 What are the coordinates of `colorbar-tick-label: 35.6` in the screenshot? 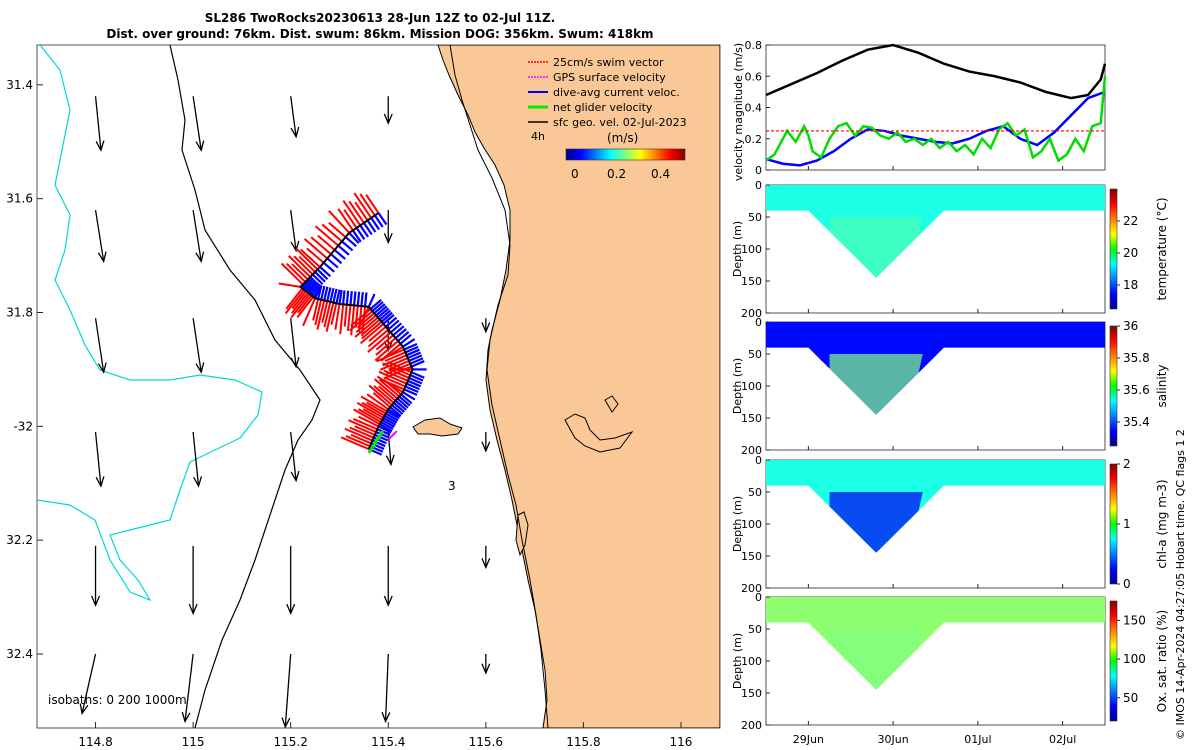 It's located at (1136, 390).